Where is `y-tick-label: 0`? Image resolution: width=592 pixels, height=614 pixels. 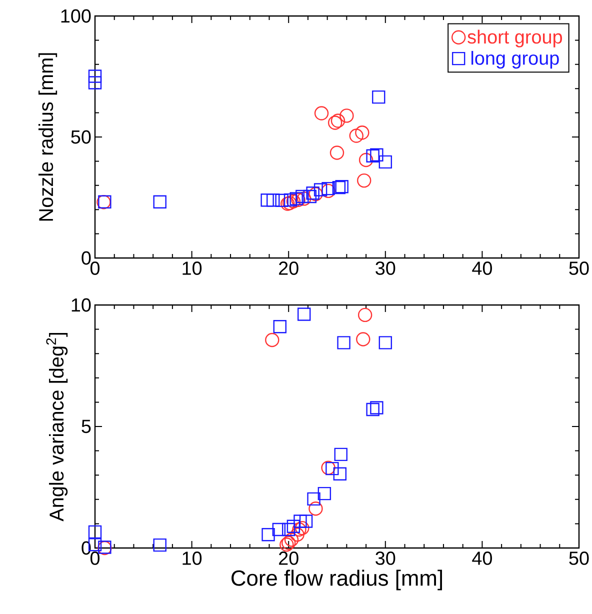 y-tick-label: 0 is located at coordinates (86, 258).